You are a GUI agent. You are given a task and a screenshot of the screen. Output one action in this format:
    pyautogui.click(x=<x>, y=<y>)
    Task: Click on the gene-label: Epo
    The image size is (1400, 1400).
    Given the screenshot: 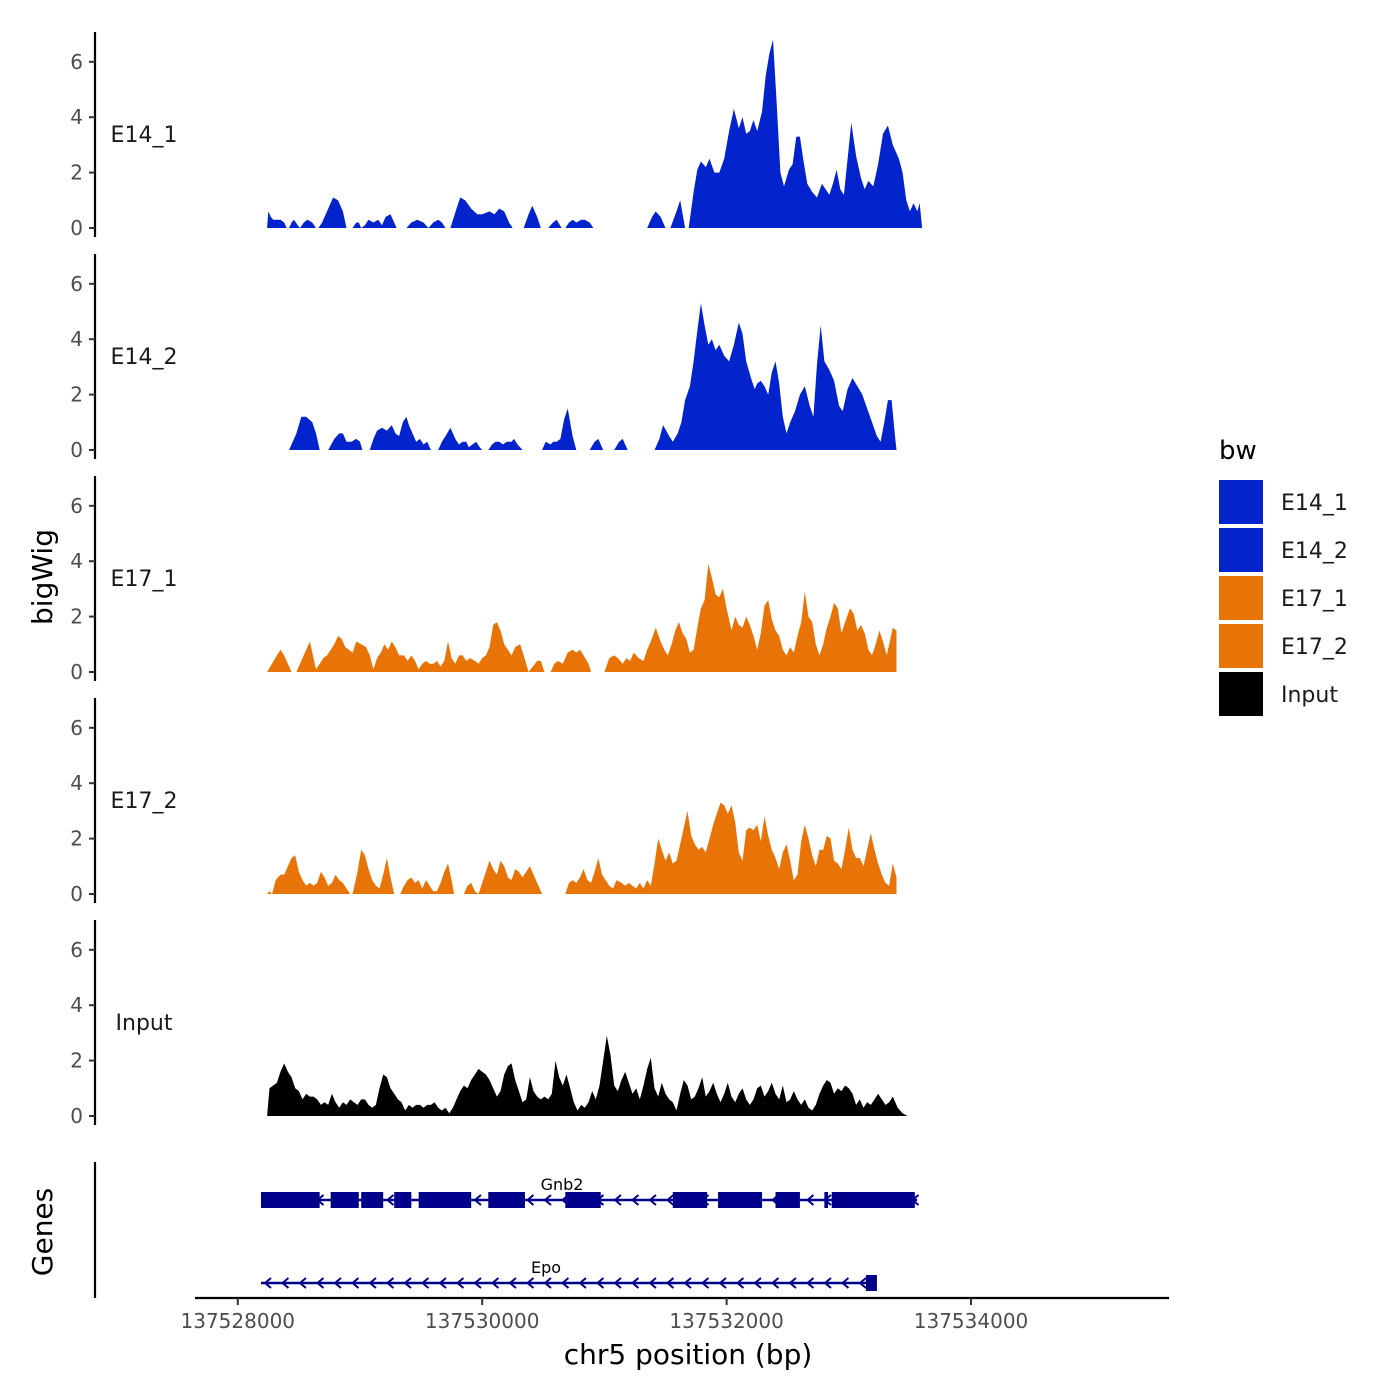 What is the action you would take?
    pyautogui.click(x=546, y=1267)
    